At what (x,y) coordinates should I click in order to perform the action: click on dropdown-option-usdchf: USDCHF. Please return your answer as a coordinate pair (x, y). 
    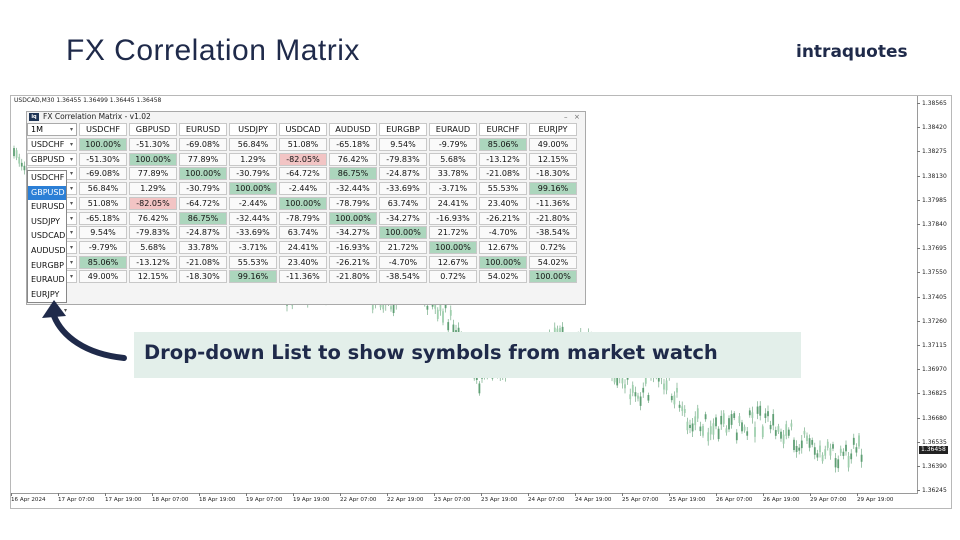
    Looking at the image, I should click on (48, 177).